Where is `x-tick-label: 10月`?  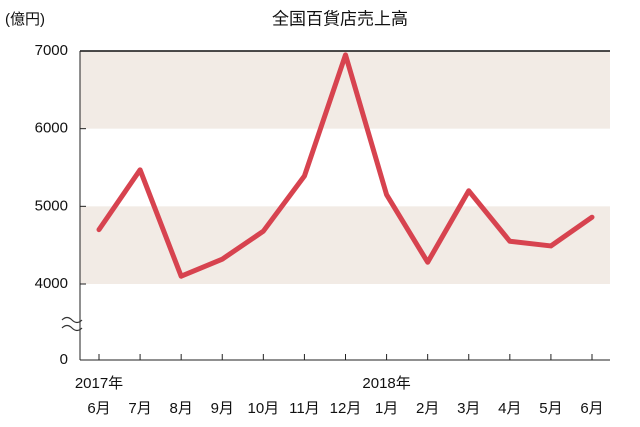
x-tick-label: 10月 is located at coordinates (263, 408).